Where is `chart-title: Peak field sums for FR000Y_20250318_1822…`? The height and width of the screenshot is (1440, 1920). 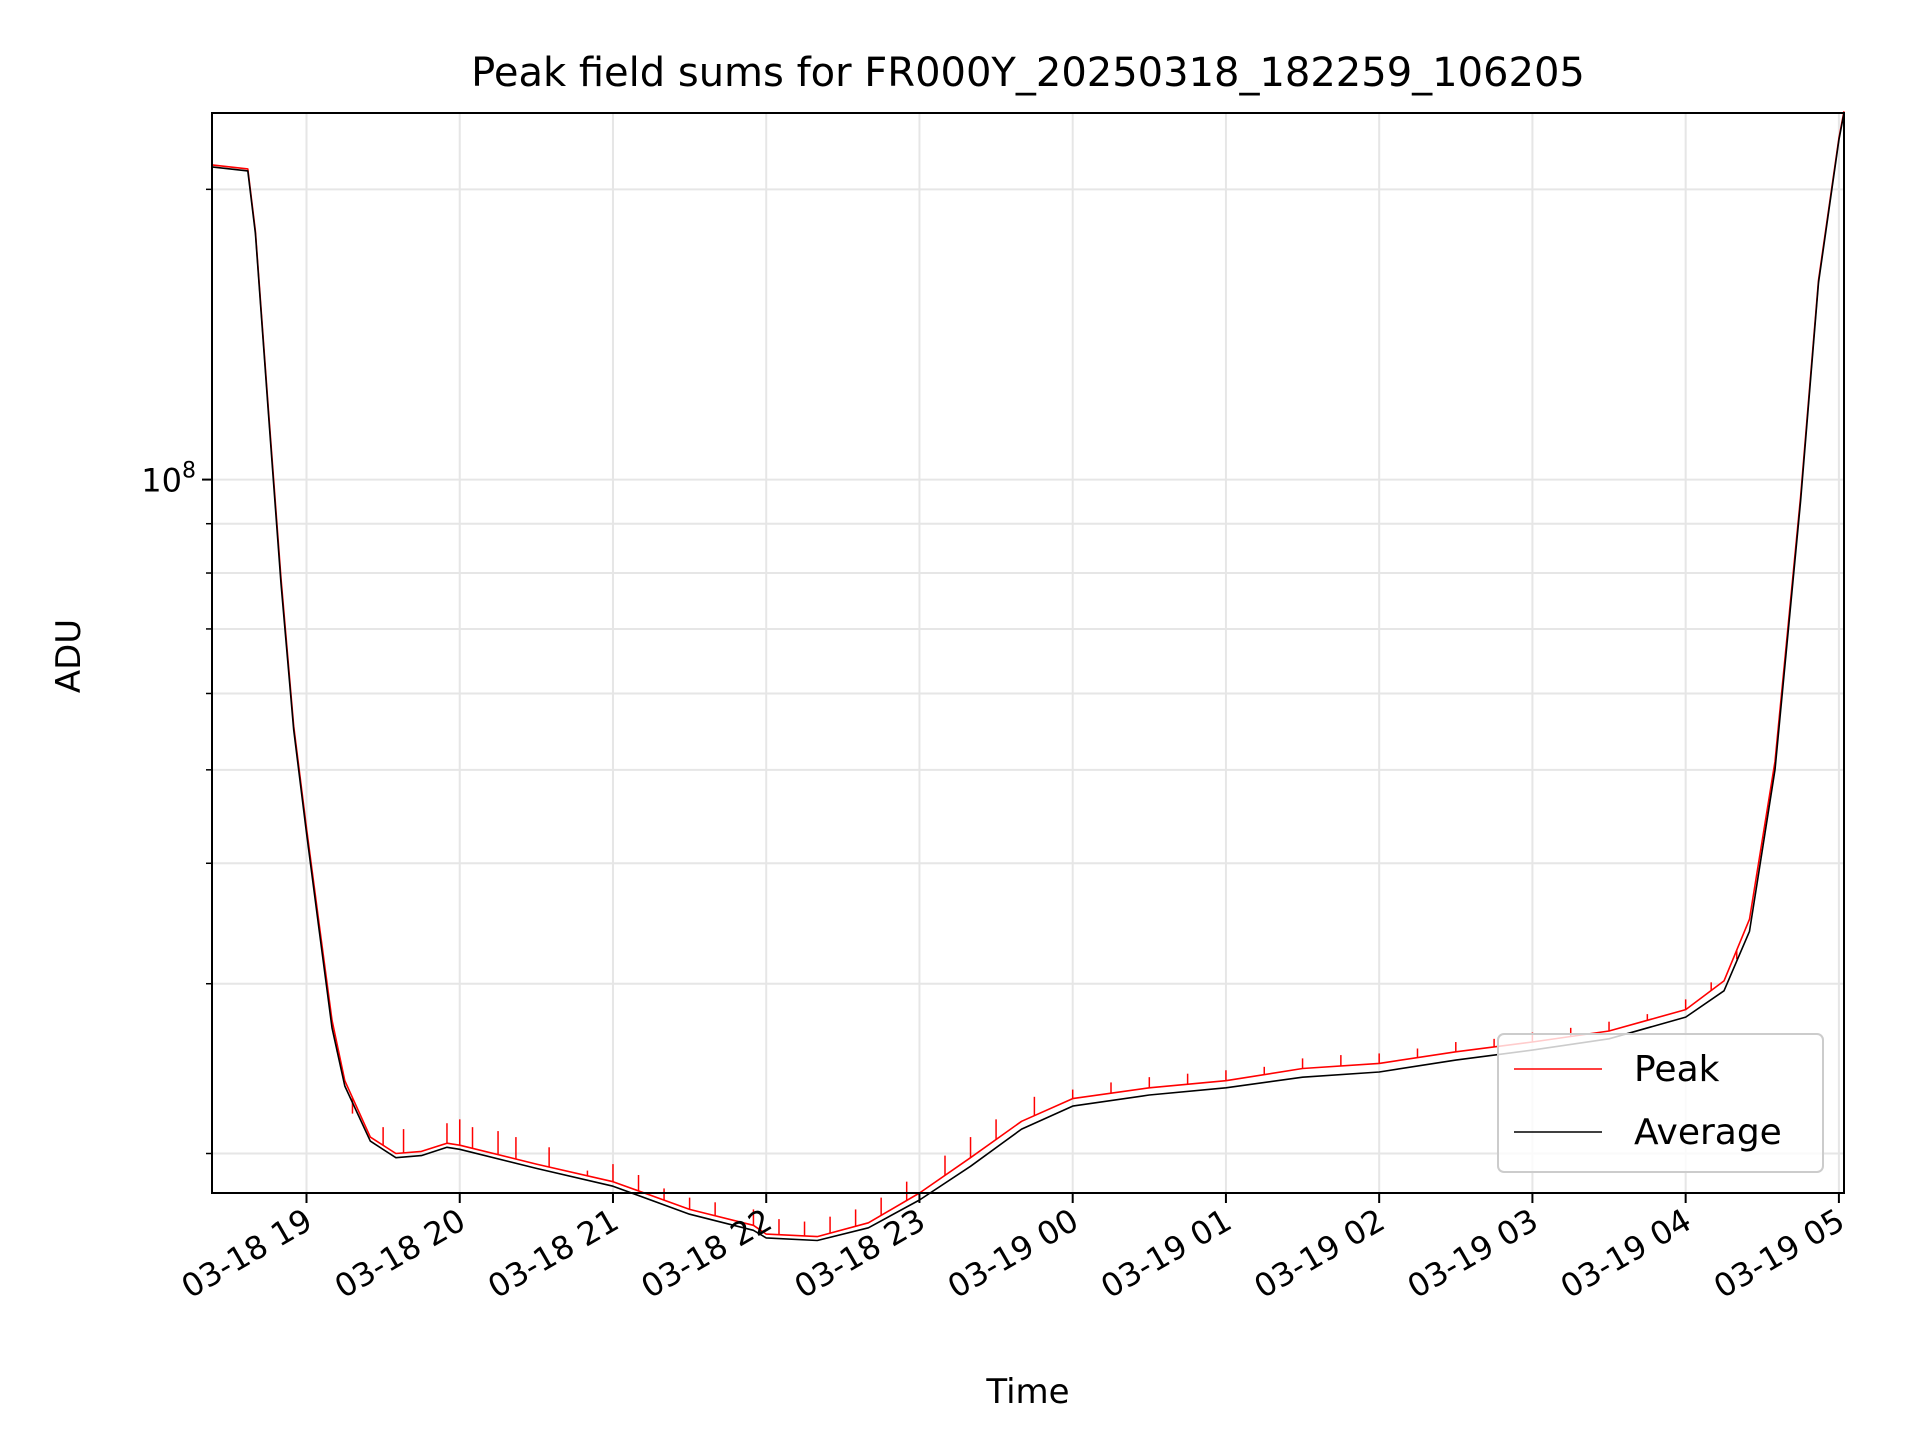
chart-title: Peak field sums for FR000Y_20250318_1822… is located at coordinates (1028, 73).